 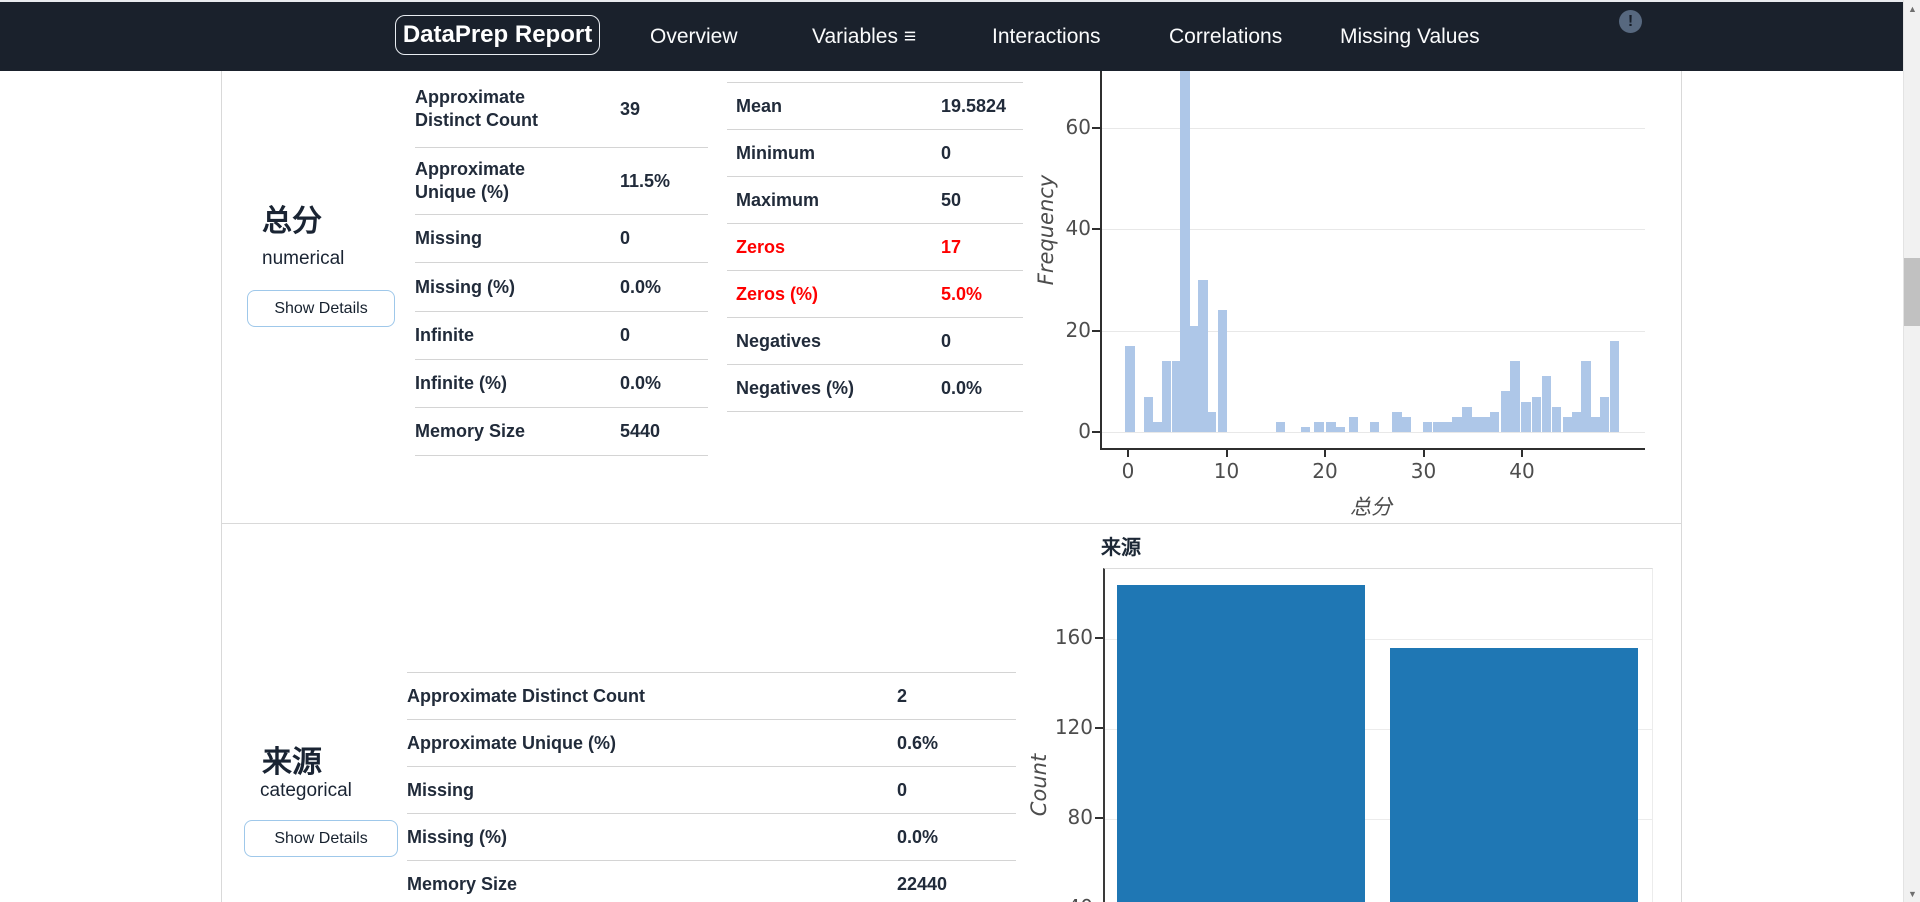 I want to click on nav-correlations: Correlations, so click(x=1226, y=36).